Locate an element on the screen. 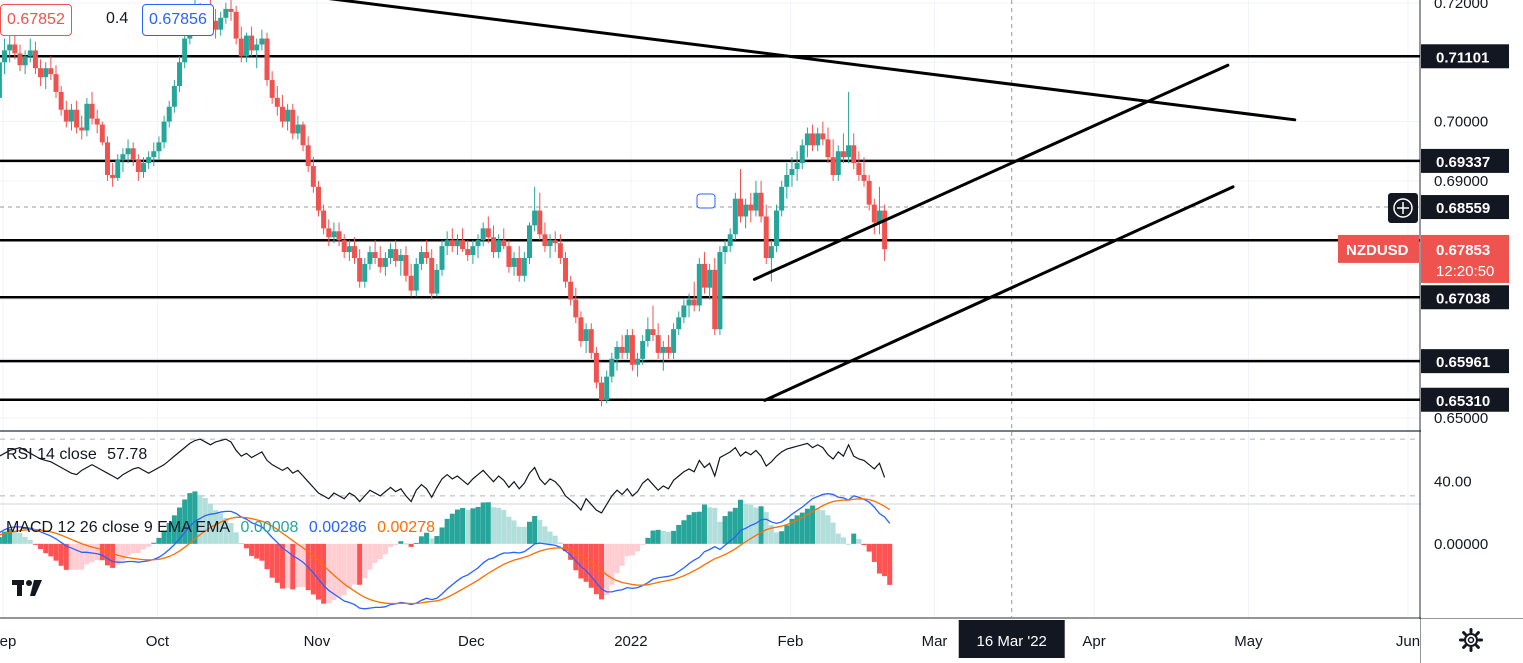 The width and height of the screenshot is (1523, 663). macd-pane is located at coordinates (446, 550).